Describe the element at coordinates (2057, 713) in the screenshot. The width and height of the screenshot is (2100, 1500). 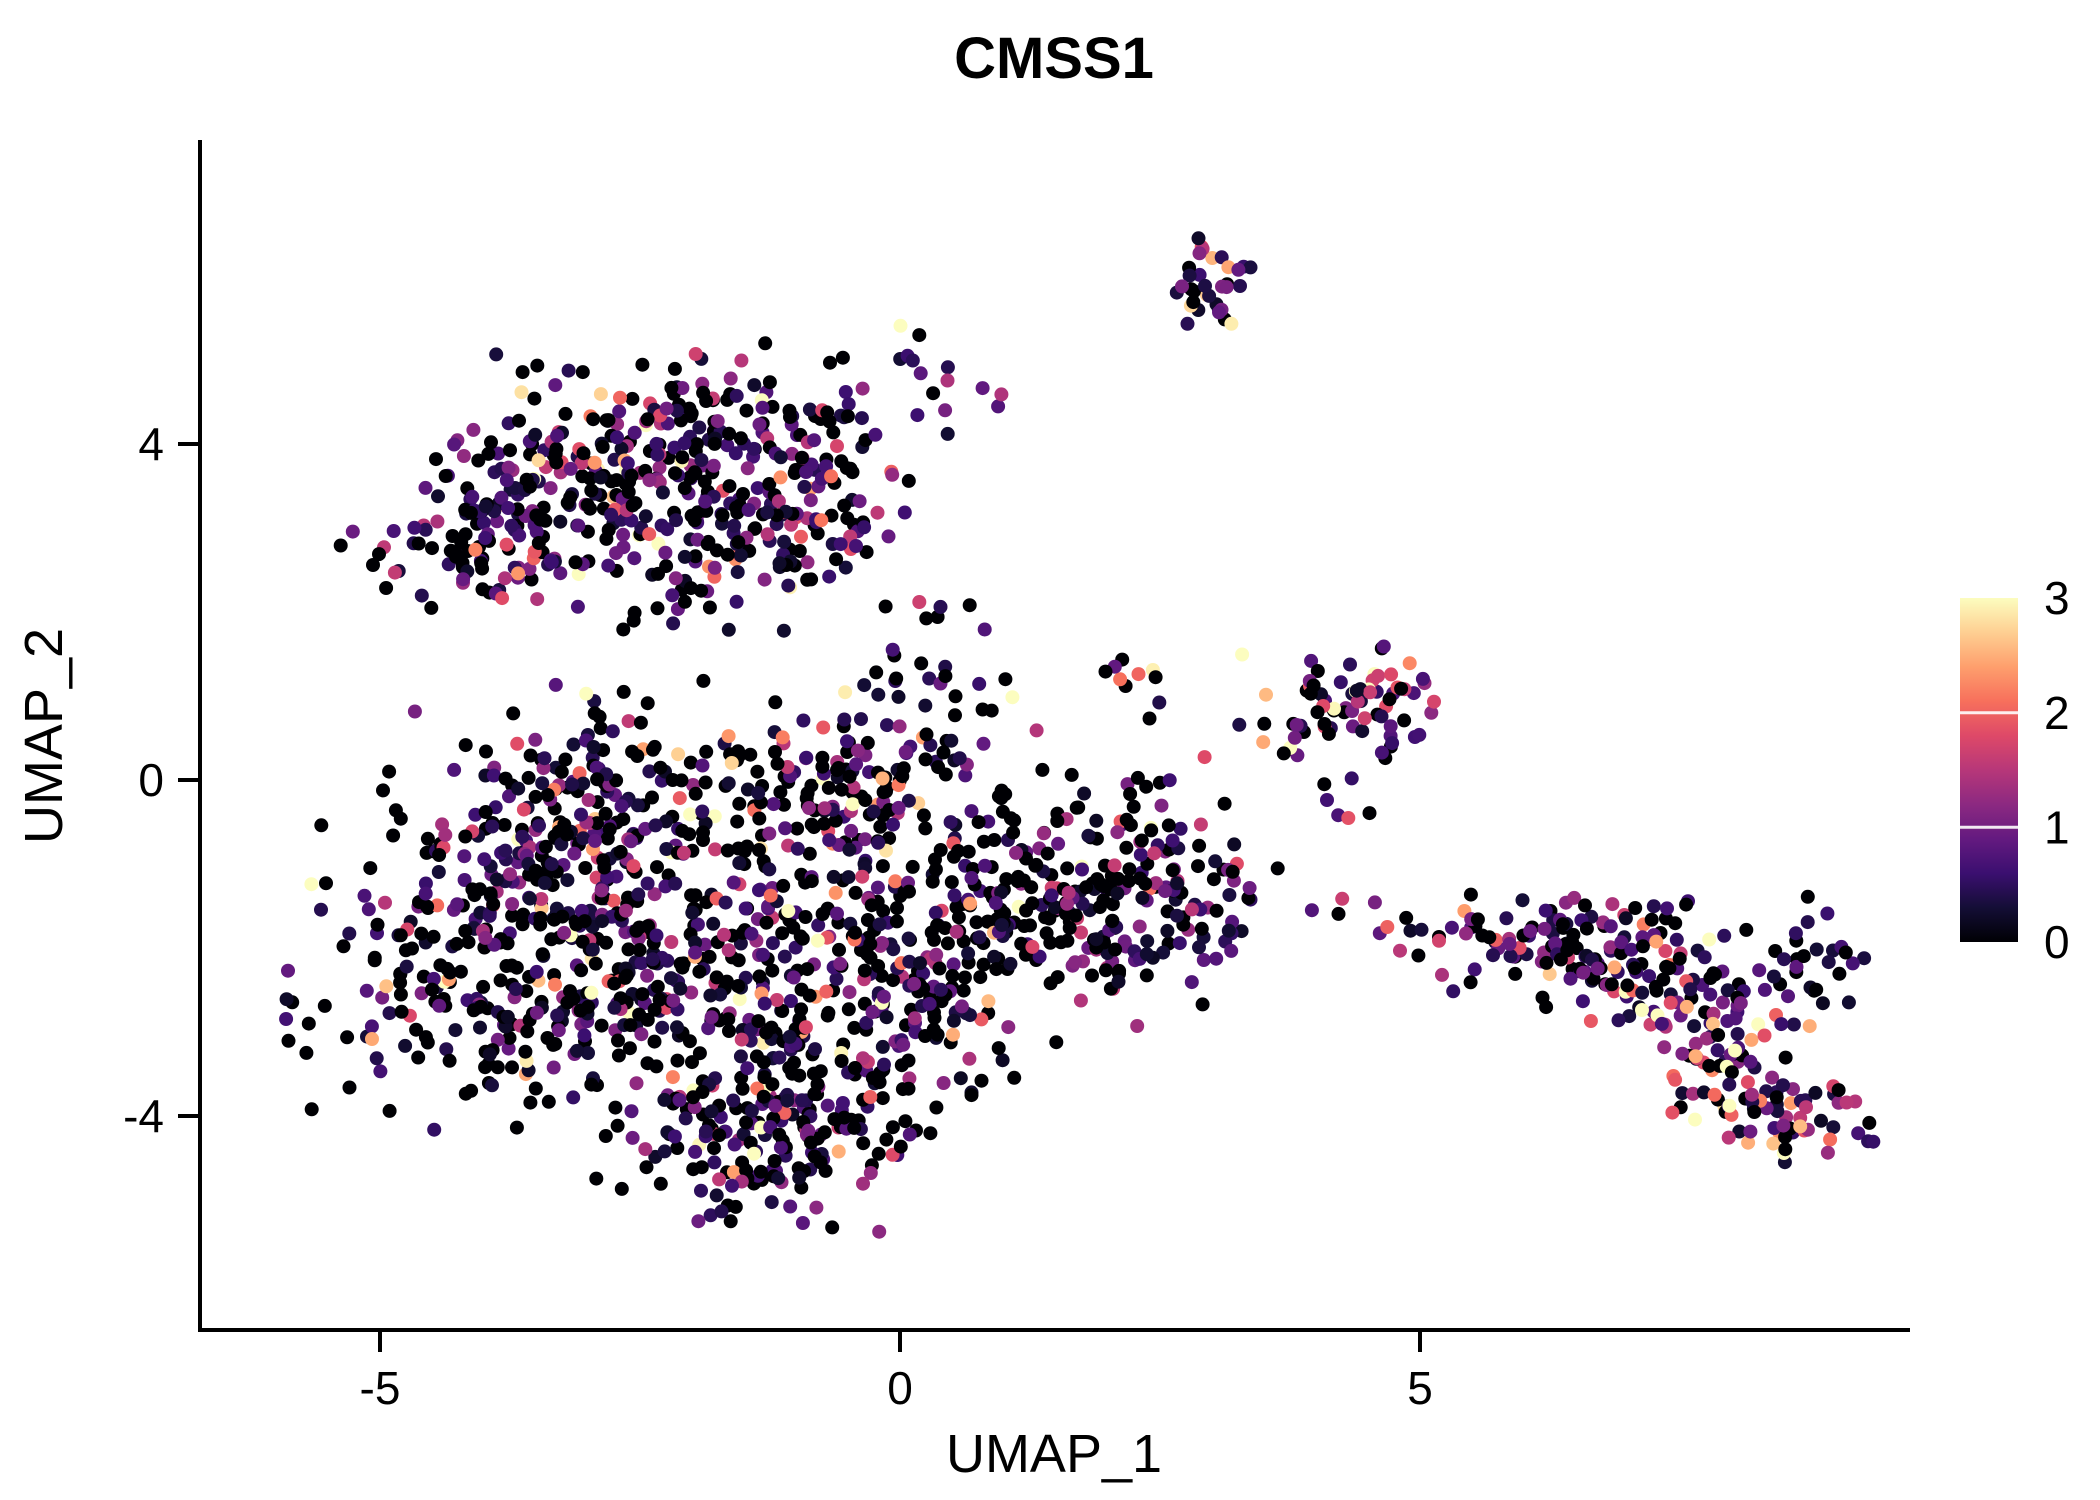
I see `colorbar-label-2: 2` at that location.